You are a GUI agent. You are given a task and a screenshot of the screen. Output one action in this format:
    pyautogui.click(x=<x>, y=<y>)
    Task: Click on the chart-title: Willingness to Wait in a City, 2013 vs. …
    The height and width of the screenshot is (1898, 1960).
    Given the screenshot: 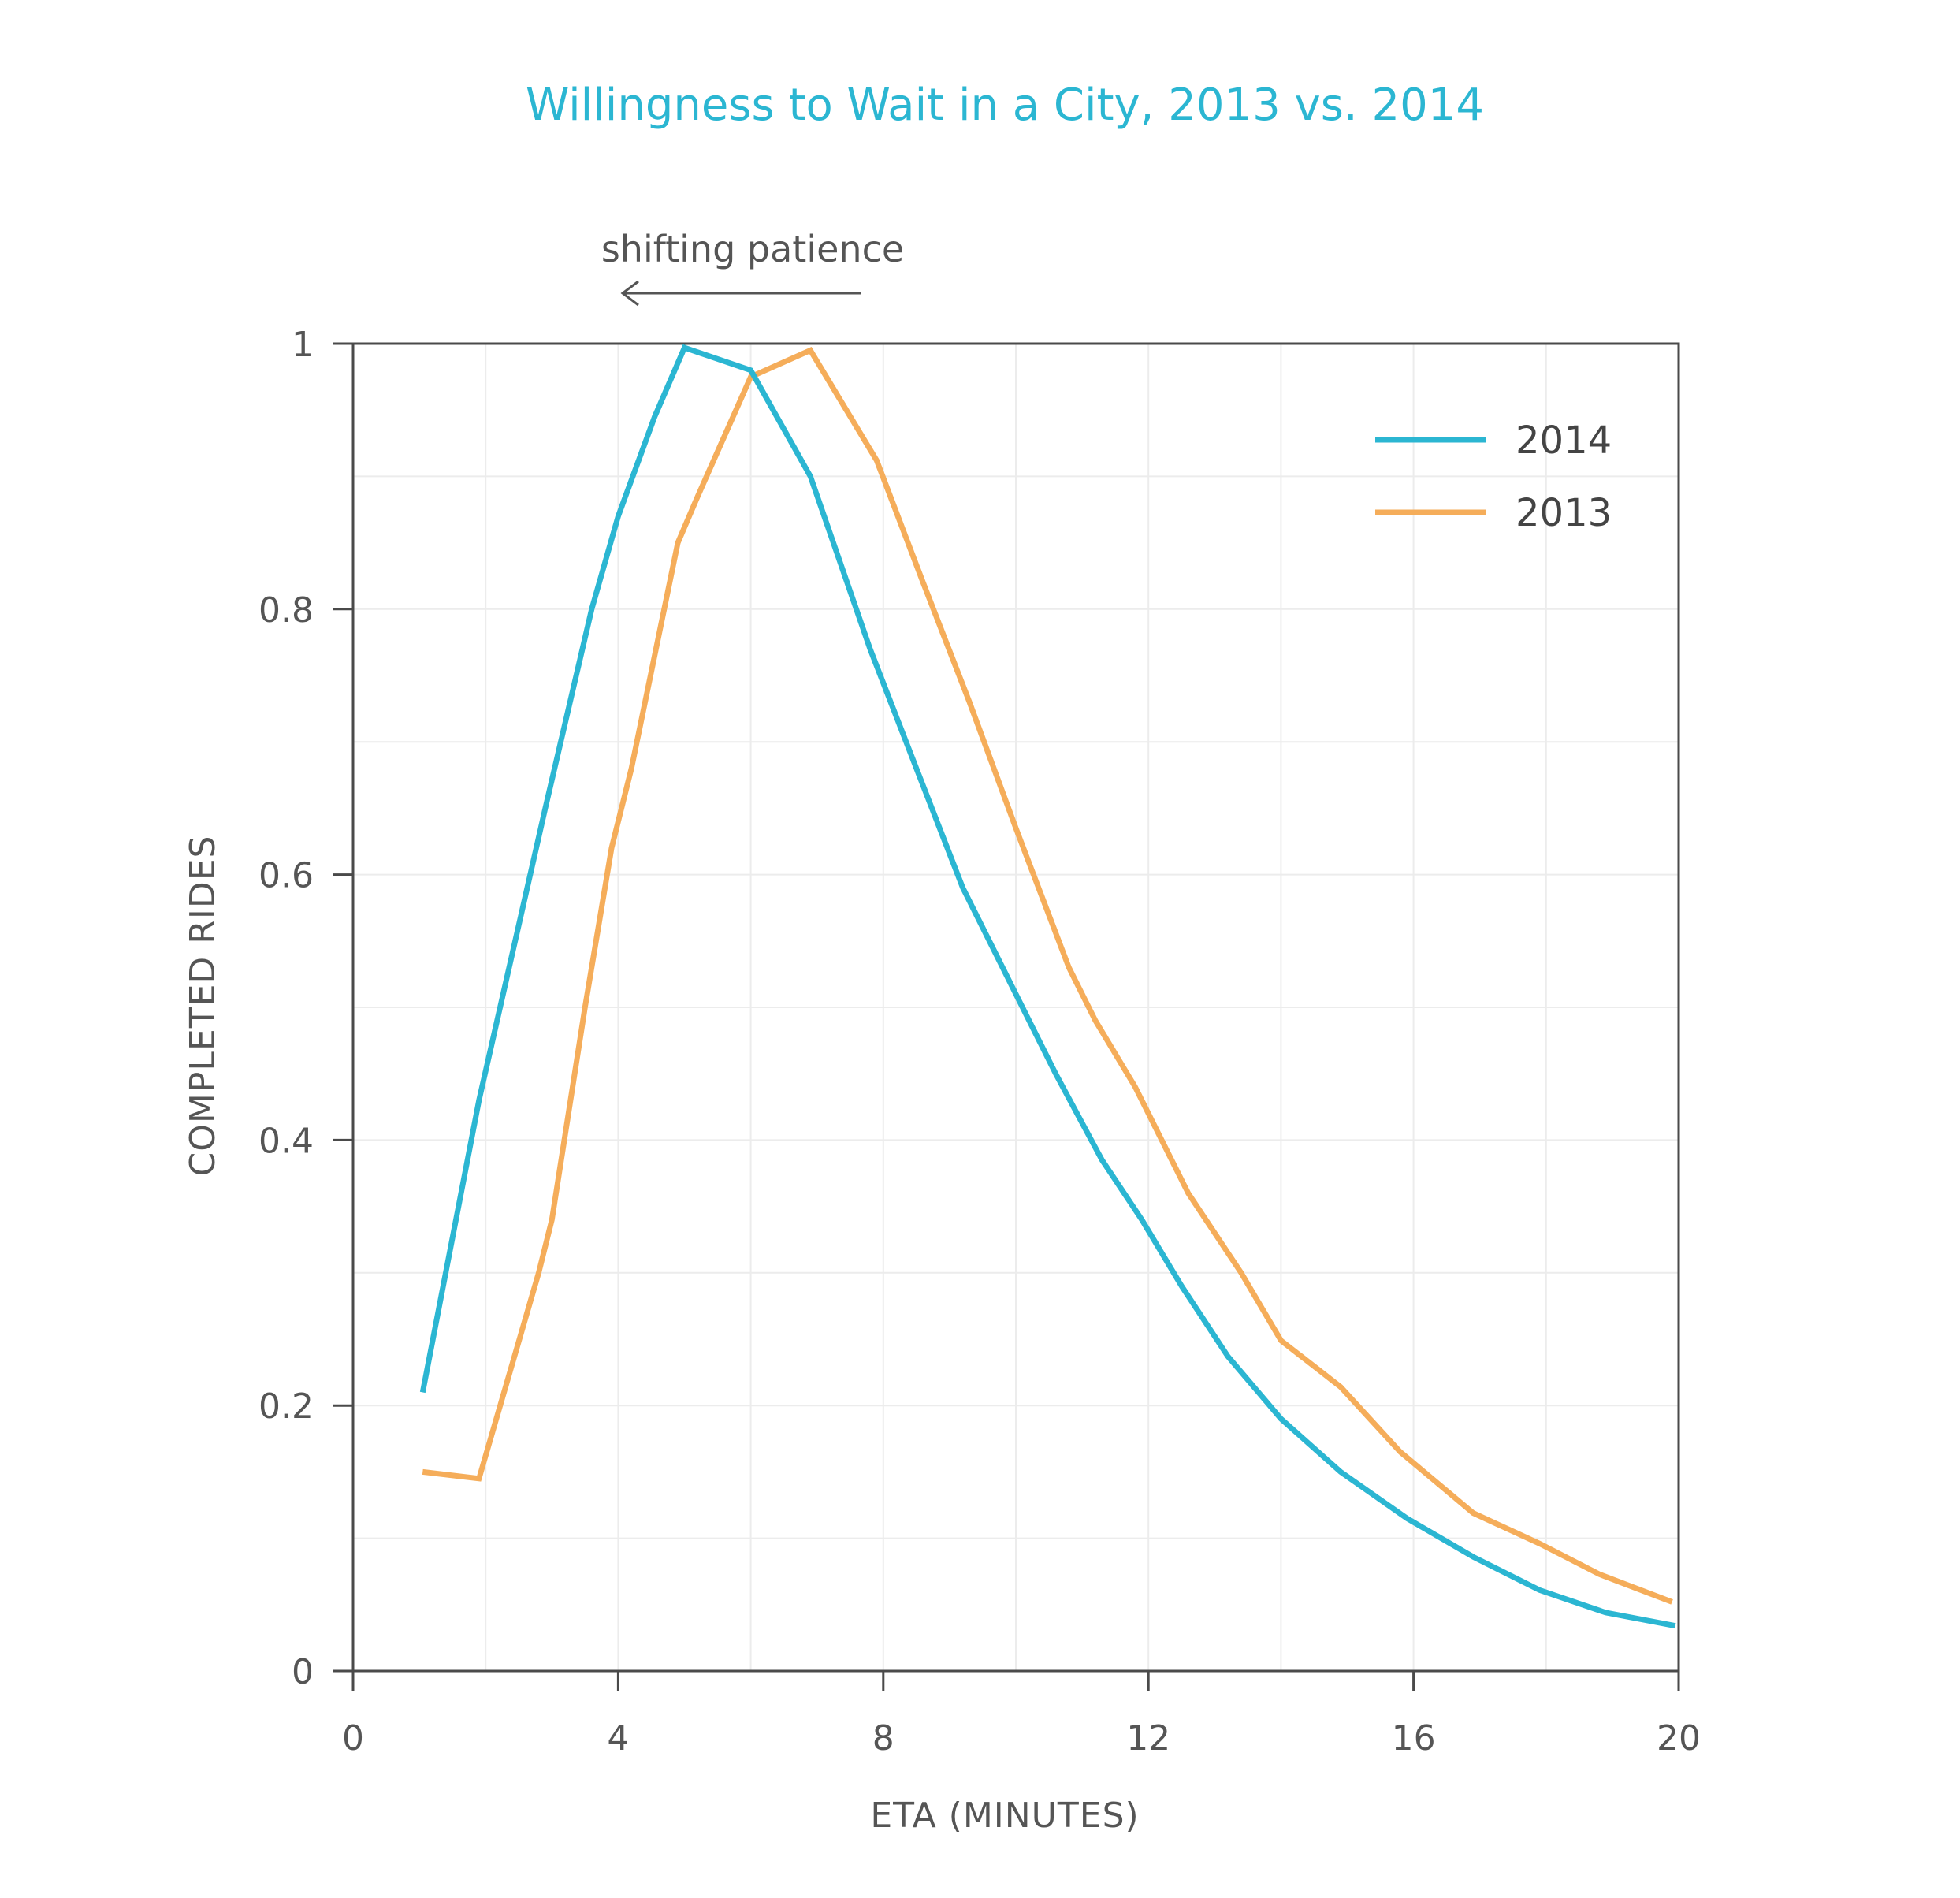 What is the action you would take?
    pyautogui.click(x=1005, y=105)
    